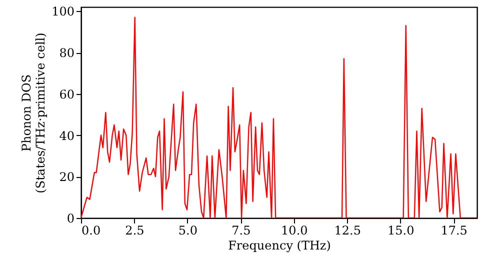  What do you see at coordinates (279, 245) in the screenshot?
I see `x-axis-title: Frequency (THz)` at bounding box center [279, 245].